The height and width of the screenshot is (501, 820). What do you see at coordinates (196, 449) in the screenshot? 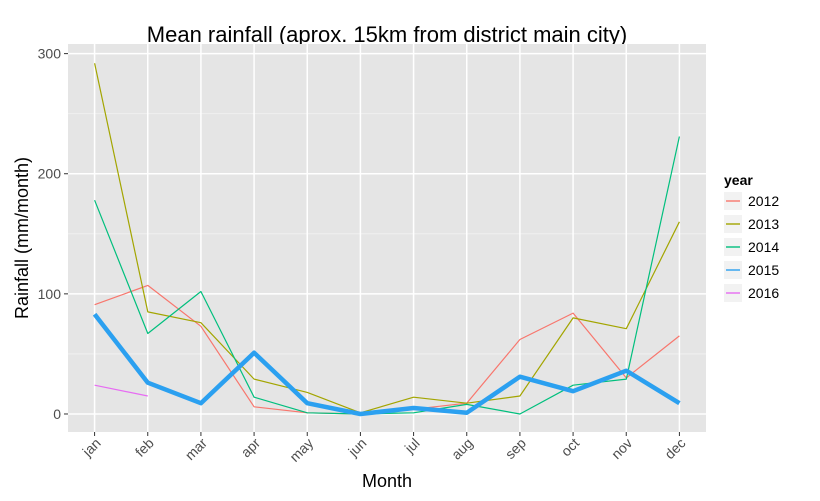
I see `x-tick-label: mar` at bounding box center [196, 449].